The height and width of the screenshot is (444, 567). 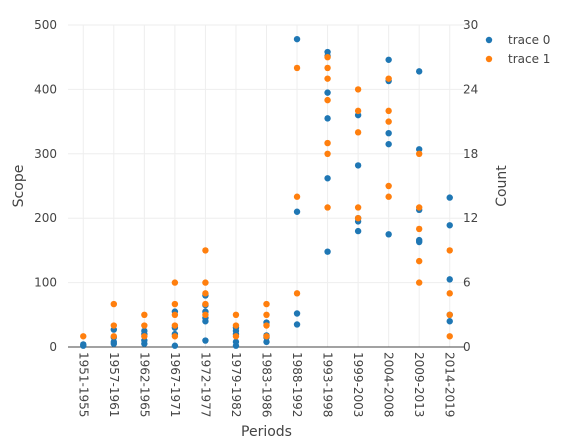 I want to click on y-axis-title: Scope, so click(x=19, y=186).